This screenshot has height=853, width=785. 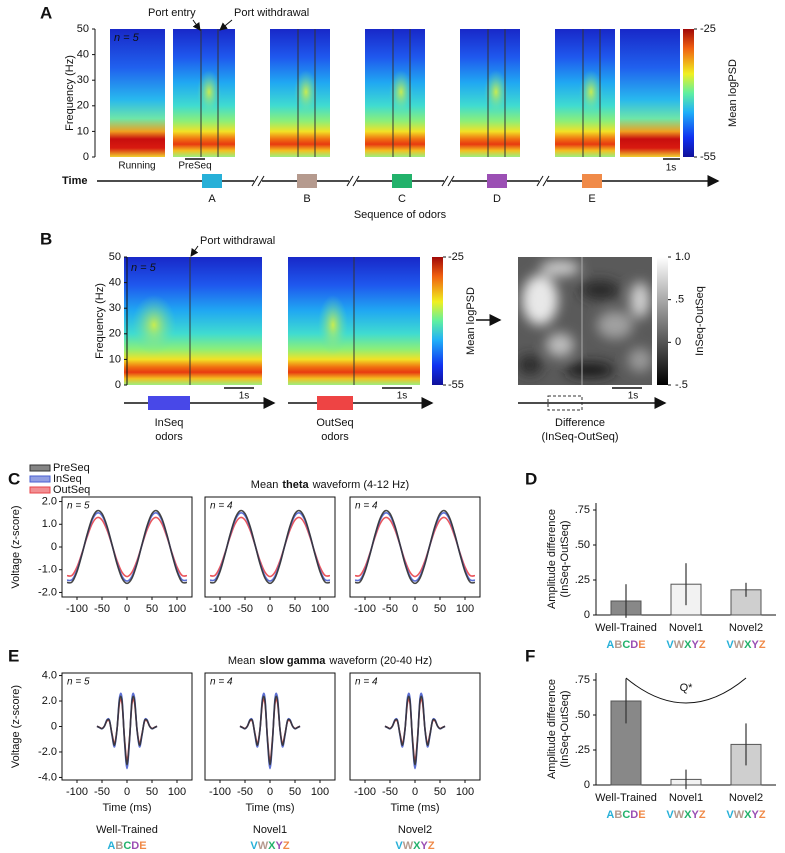 What do you see at coordinates (47, 752) in the screenshot?
I see `y-tick-label: -2.0` at bounding box center [47, 752].